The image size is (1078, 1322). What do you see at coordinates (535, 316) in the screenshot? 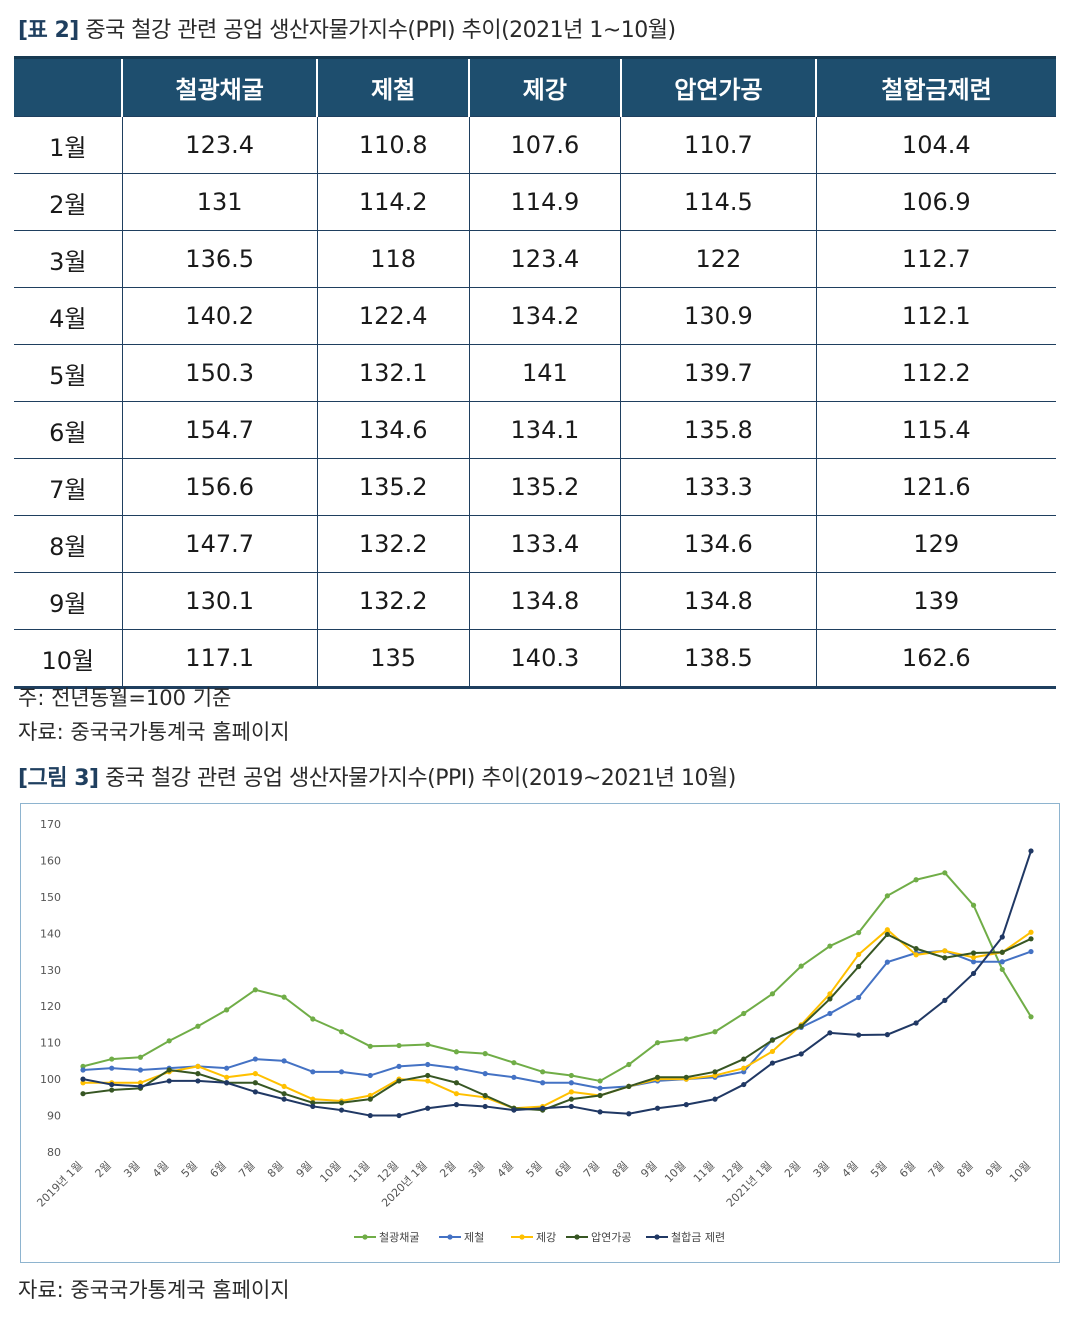
I see `table-row: 4월 140.2 122.4 134.2 130.9 112.1` at bounding box center [535, 316].